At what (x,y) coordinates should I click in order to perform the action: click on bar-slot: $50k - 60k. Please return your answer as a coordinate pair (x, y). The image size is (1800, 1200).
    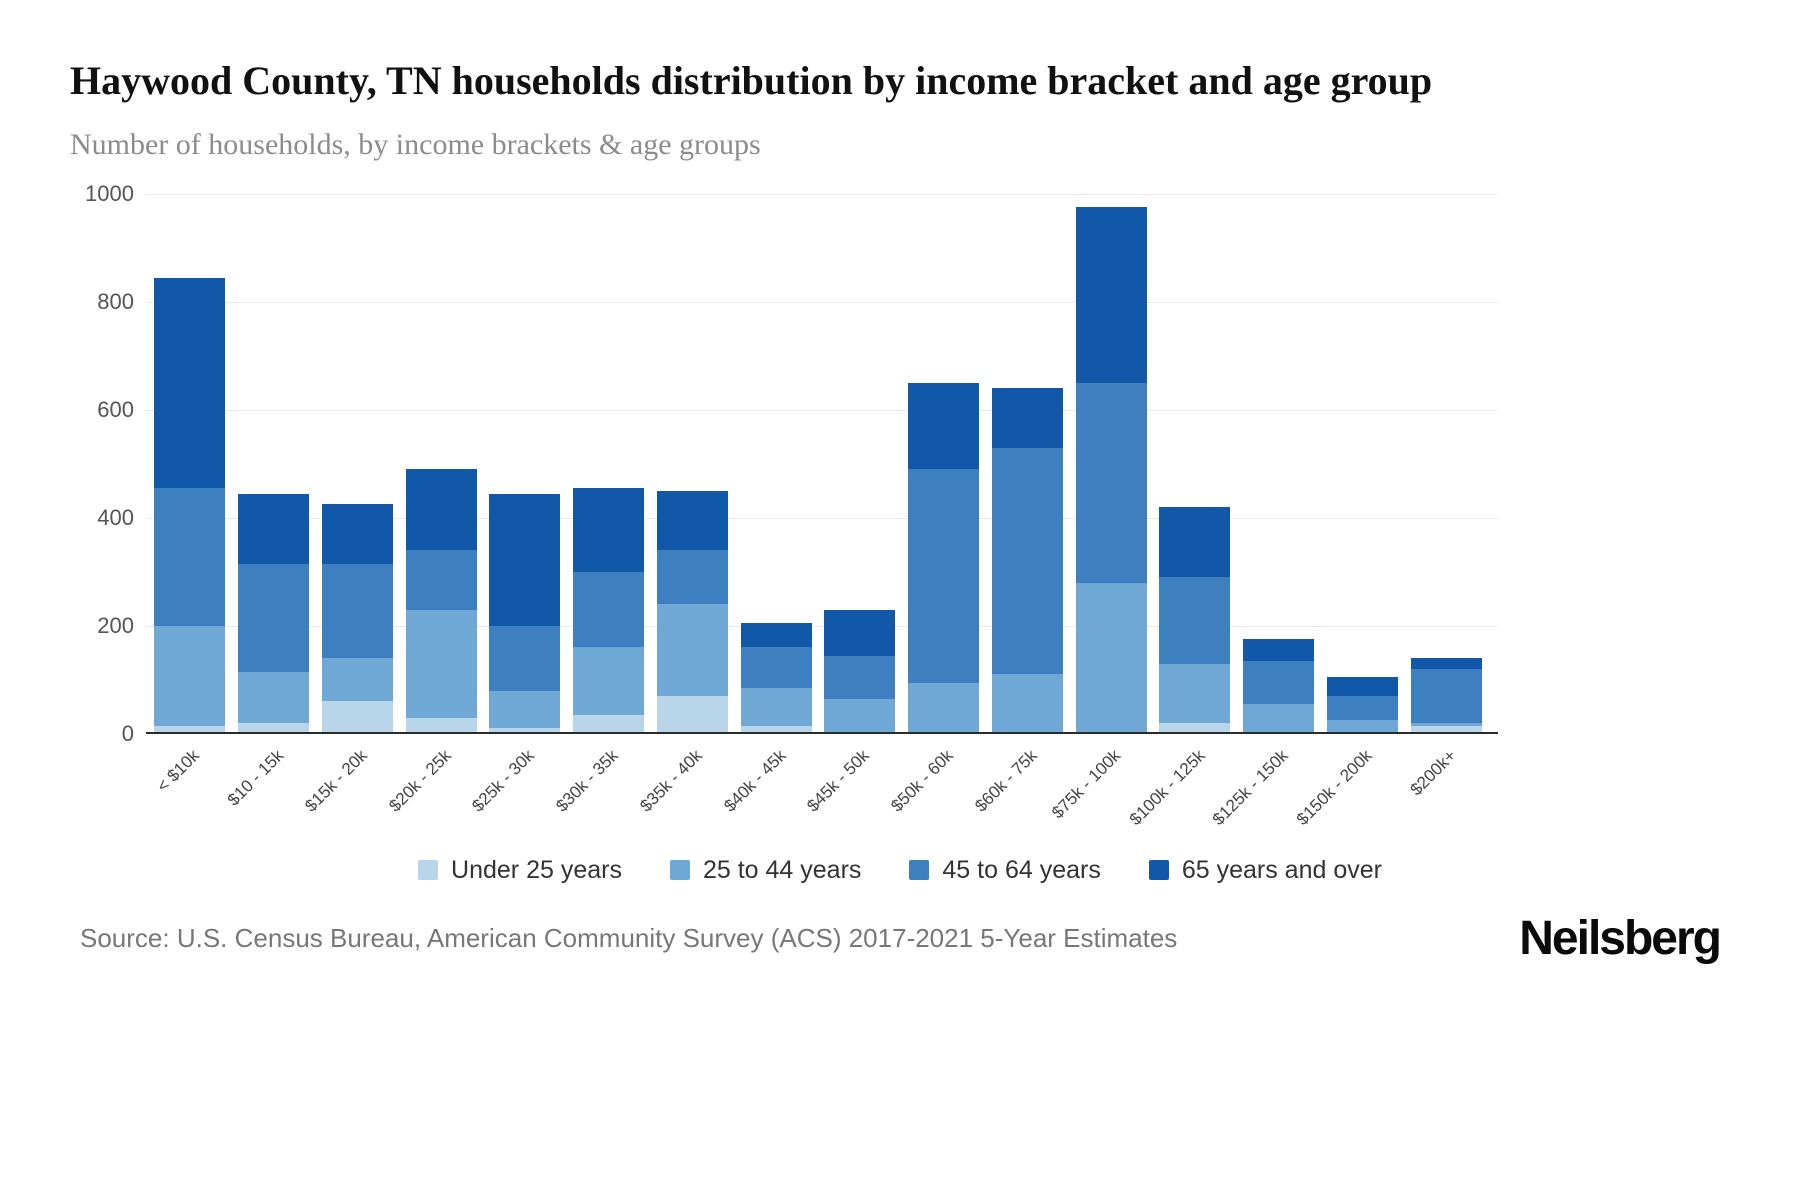
    Looking at the image, I should click on (936, 504).